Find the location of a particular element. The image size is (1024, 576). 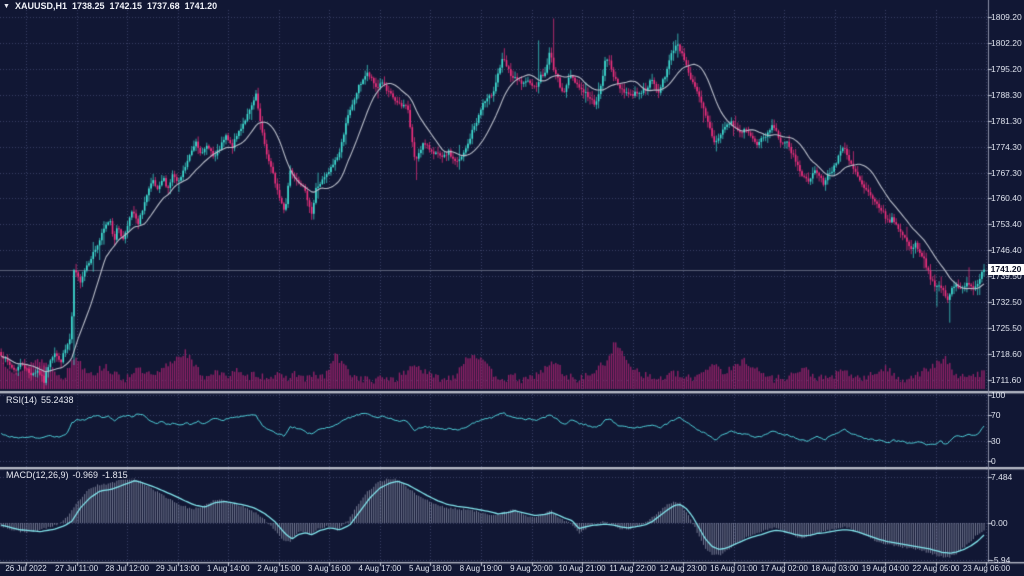

symbol-label: XAUUSD,H1 is located at coordinates (40, 6).